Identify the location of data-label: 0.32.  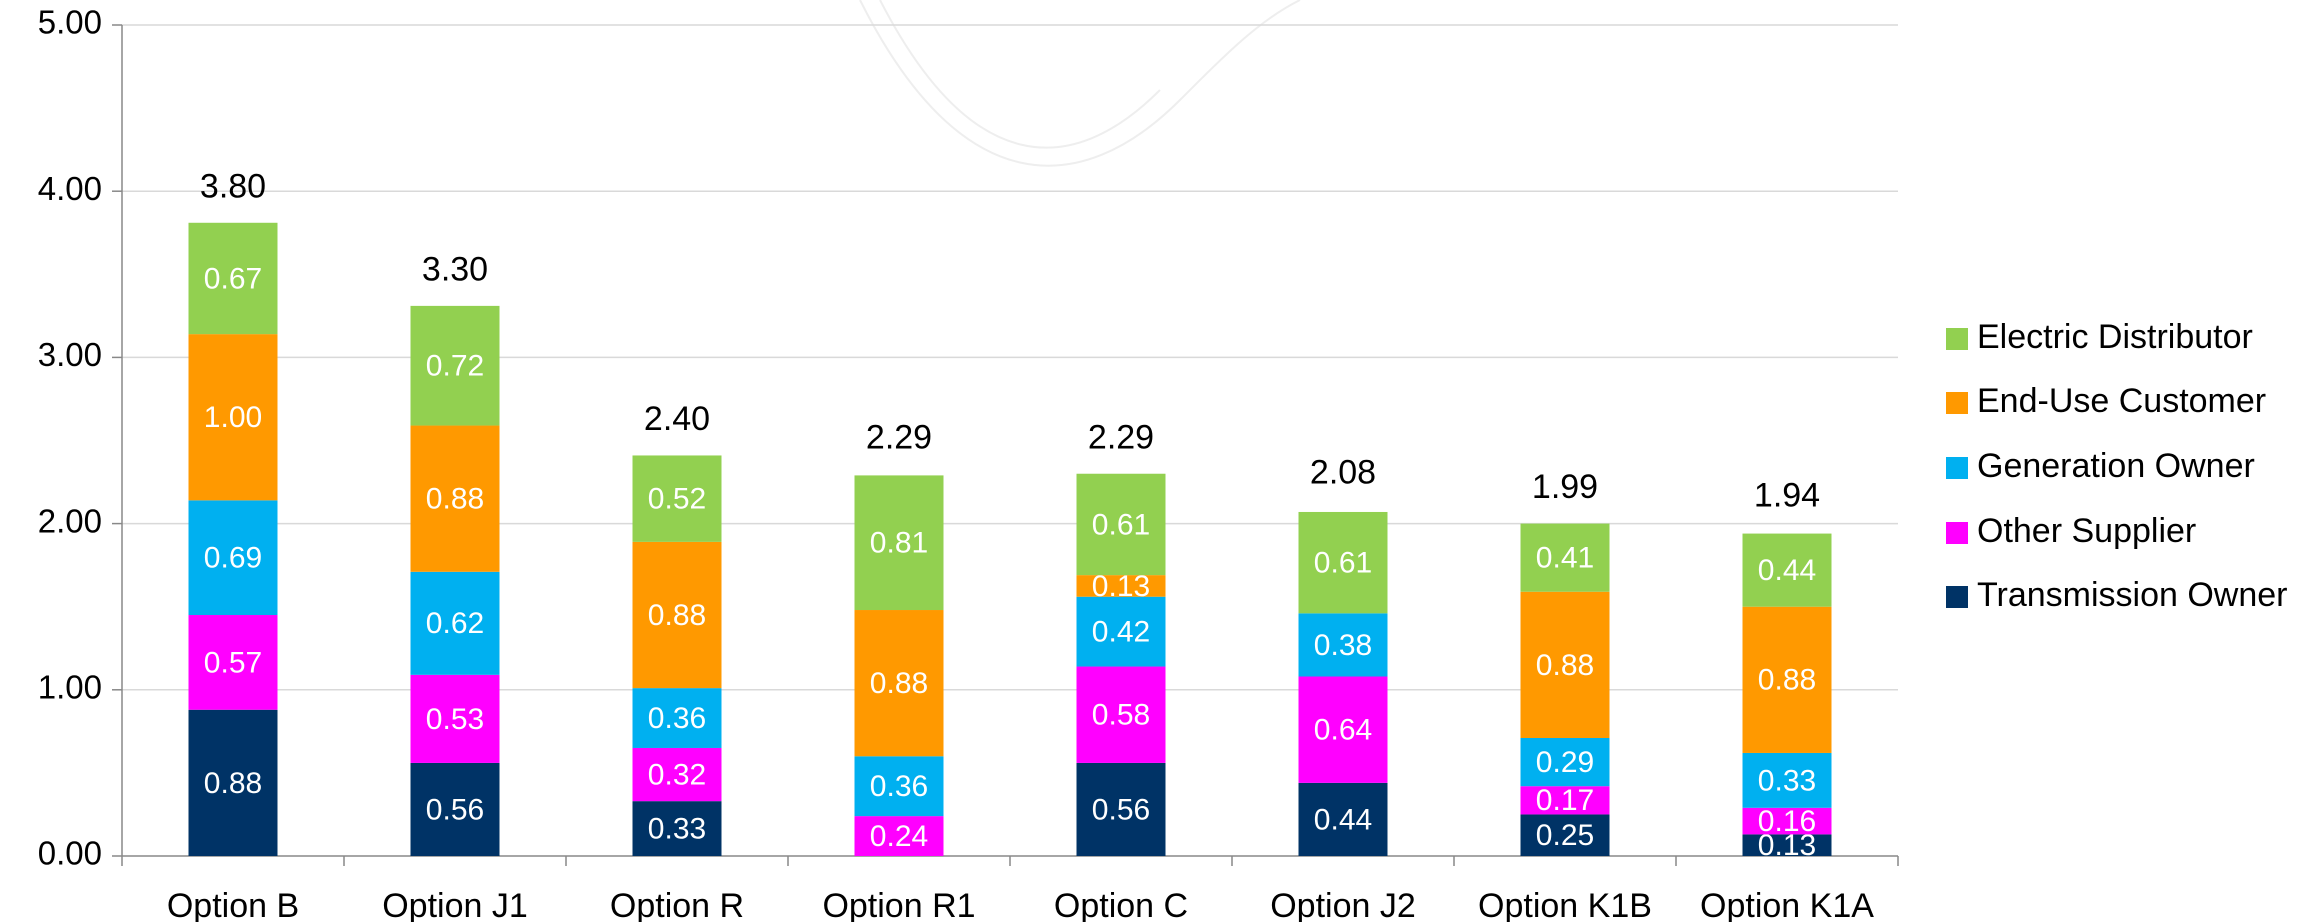
(677, 774).